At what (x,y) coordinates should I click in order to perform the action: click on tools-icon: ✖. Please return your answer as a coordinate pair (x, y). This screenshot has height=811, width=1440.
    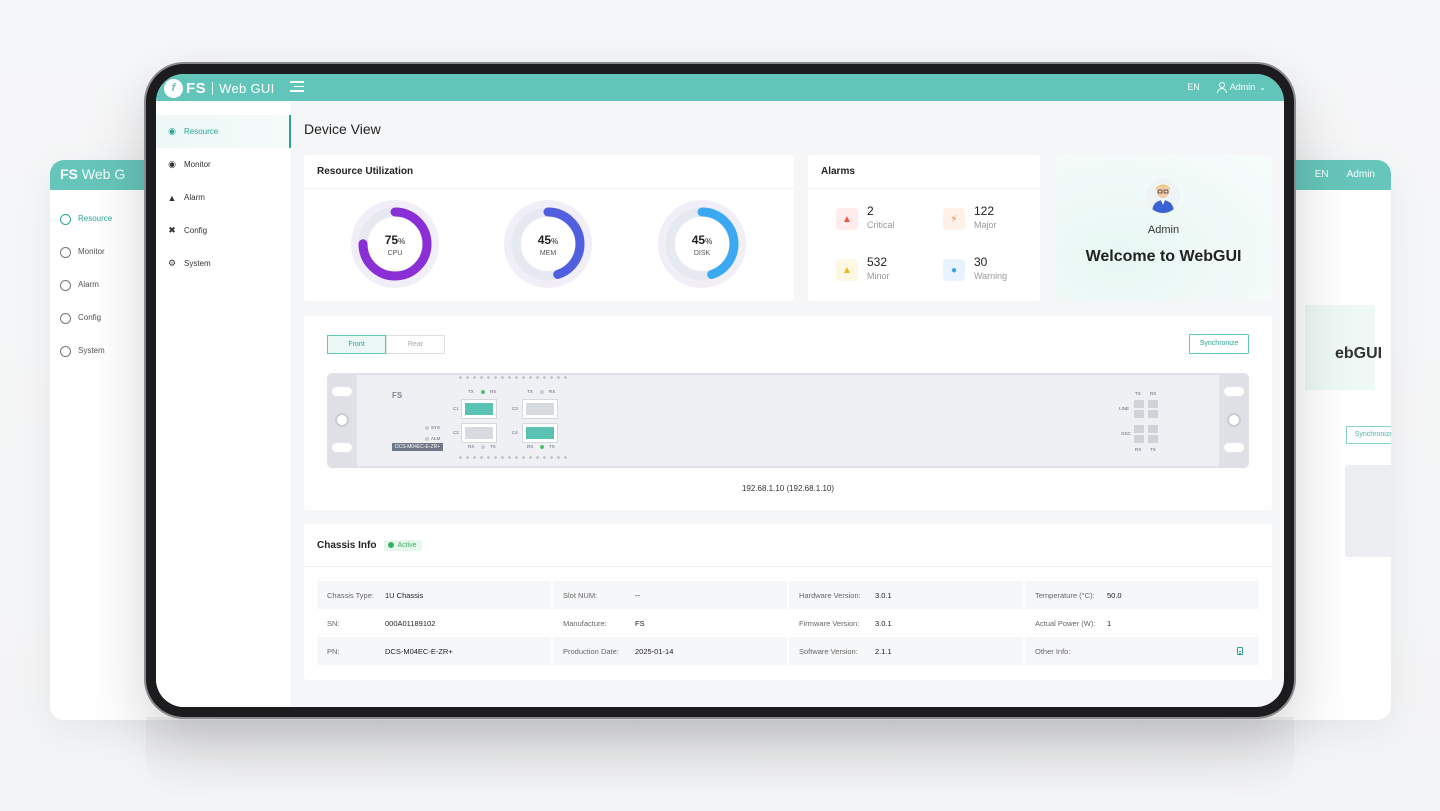
    Looking at the image, I should click on (172, 230).